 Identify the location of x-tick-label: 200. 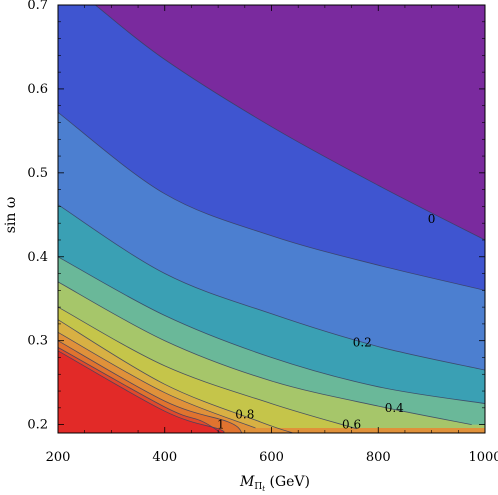
(58, 457).